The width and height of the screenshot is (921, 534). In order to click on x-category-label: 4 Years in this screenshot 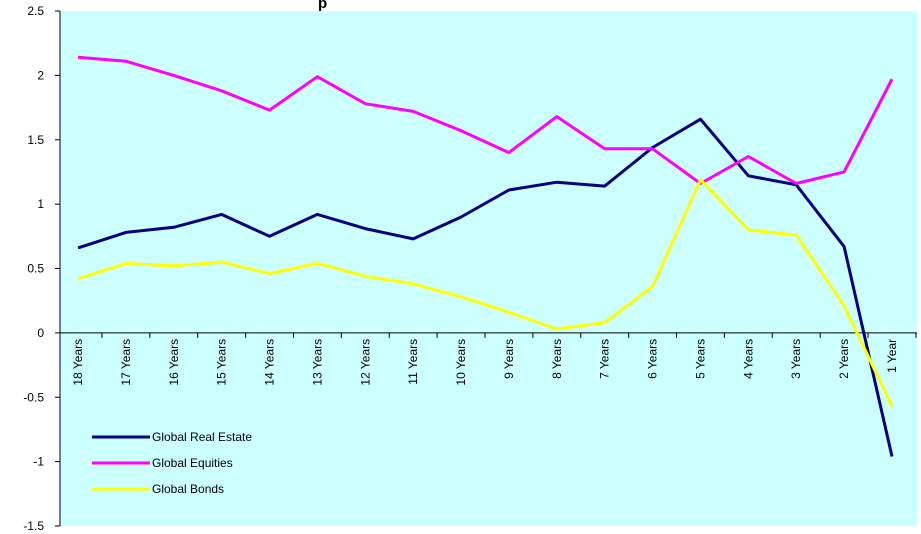, I will do `click(748, 359)`.